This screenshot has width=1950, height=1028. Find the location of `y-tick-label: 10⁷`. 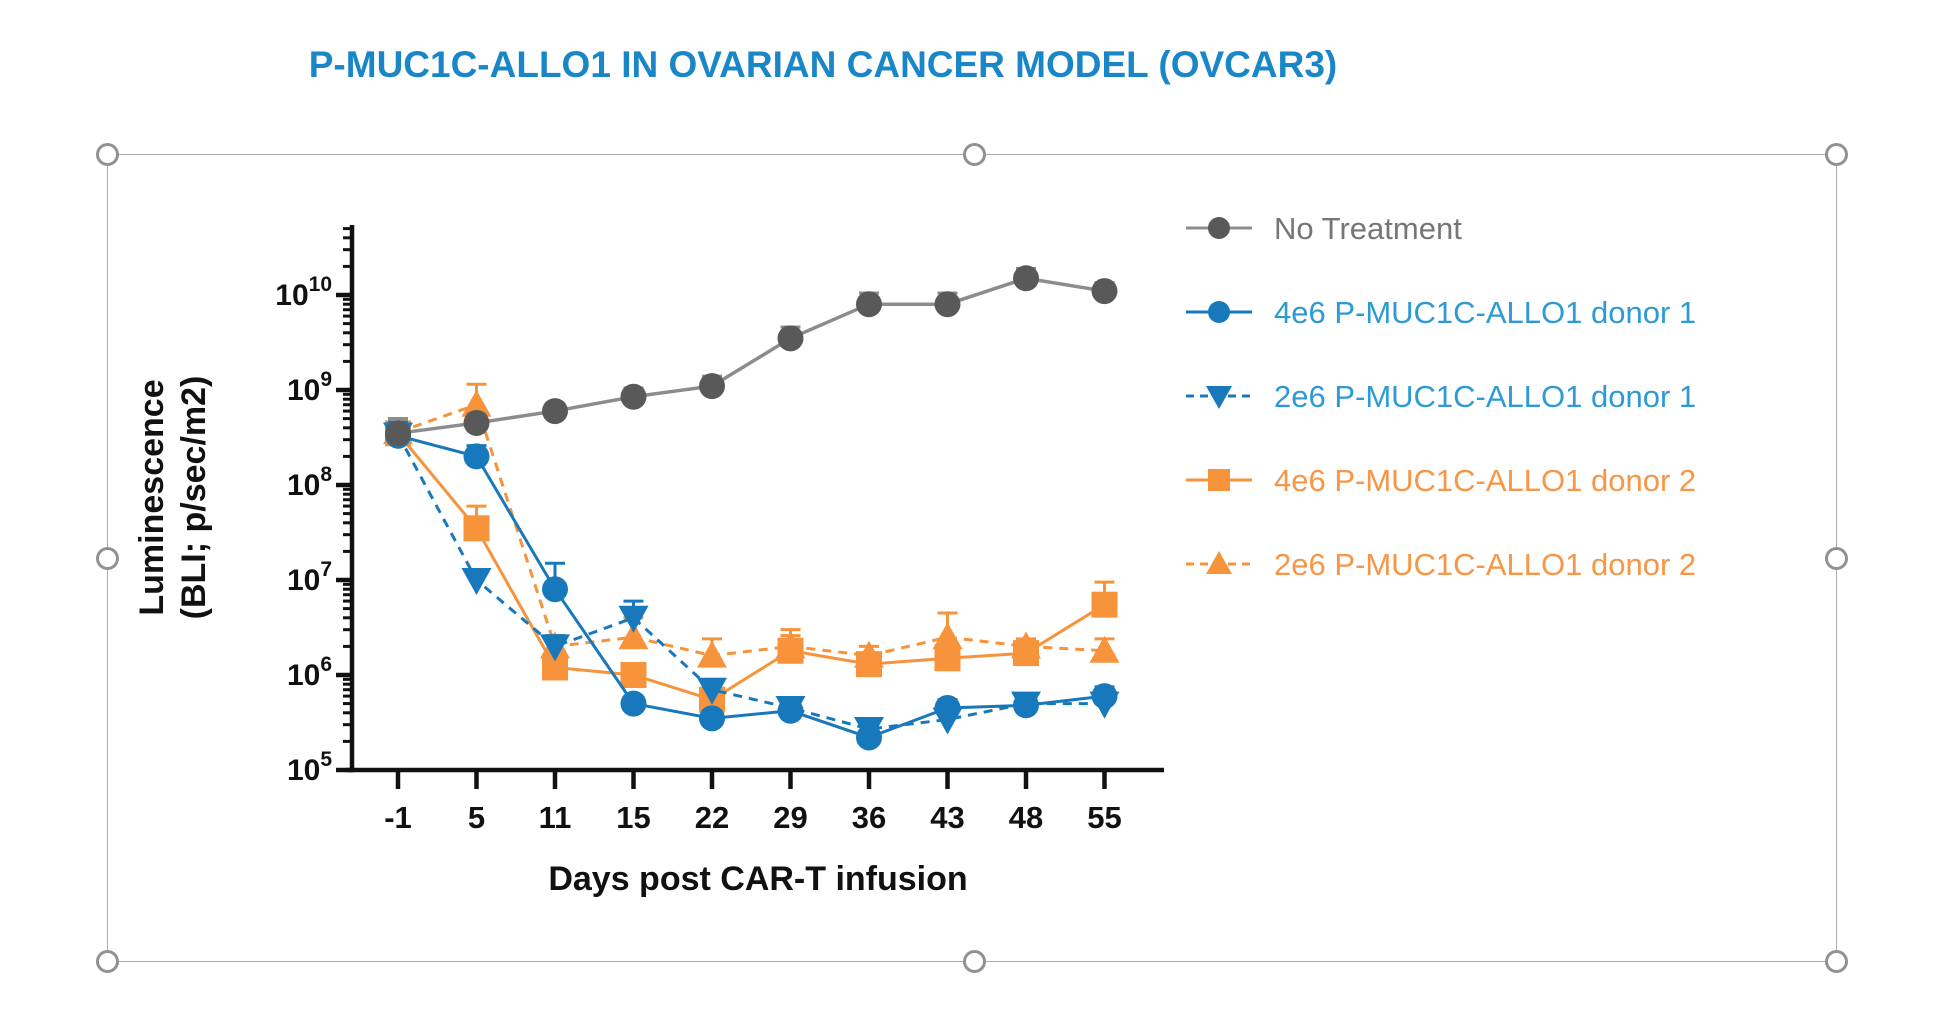

y-tick-label: 10⁷ is located at coordinates (309, 577).